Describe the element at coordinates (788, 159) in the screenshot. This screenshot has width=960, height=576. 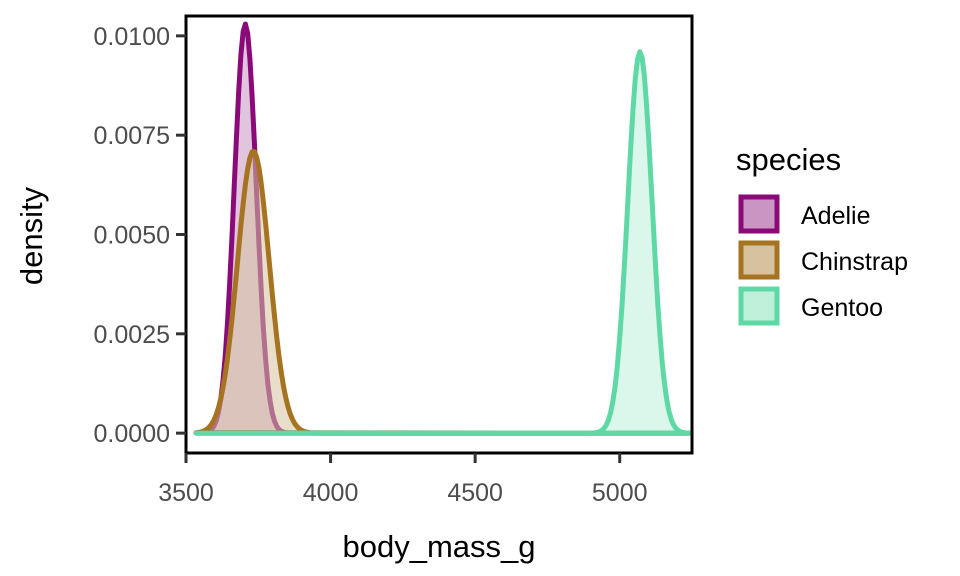
I see `legend-title: species` at that location.